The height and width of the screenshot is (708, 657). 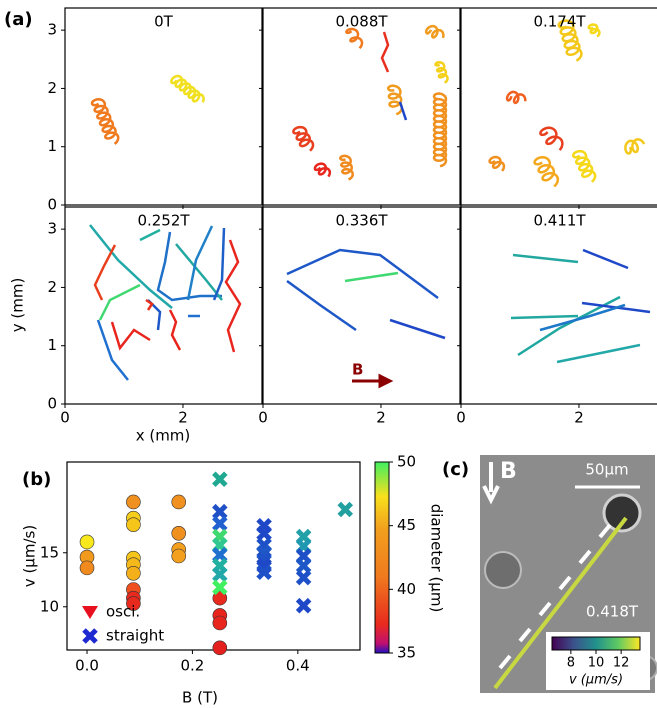 What do you see at coordinates (52, 205) in the screenshot?
I see `y-tick-label: 0` at bounding box center [52, 205].